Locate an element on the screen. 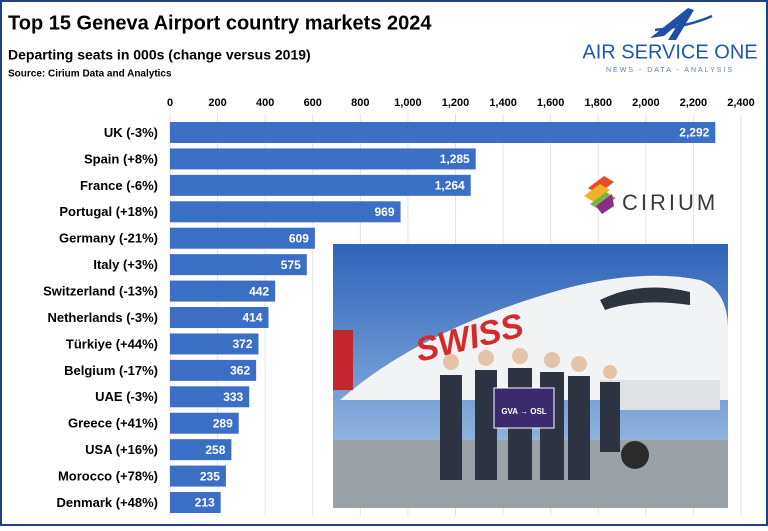 The height and width of the screenshot is (531, 768). x-tick-label: 1,400 is located at coordinates (503, 103).